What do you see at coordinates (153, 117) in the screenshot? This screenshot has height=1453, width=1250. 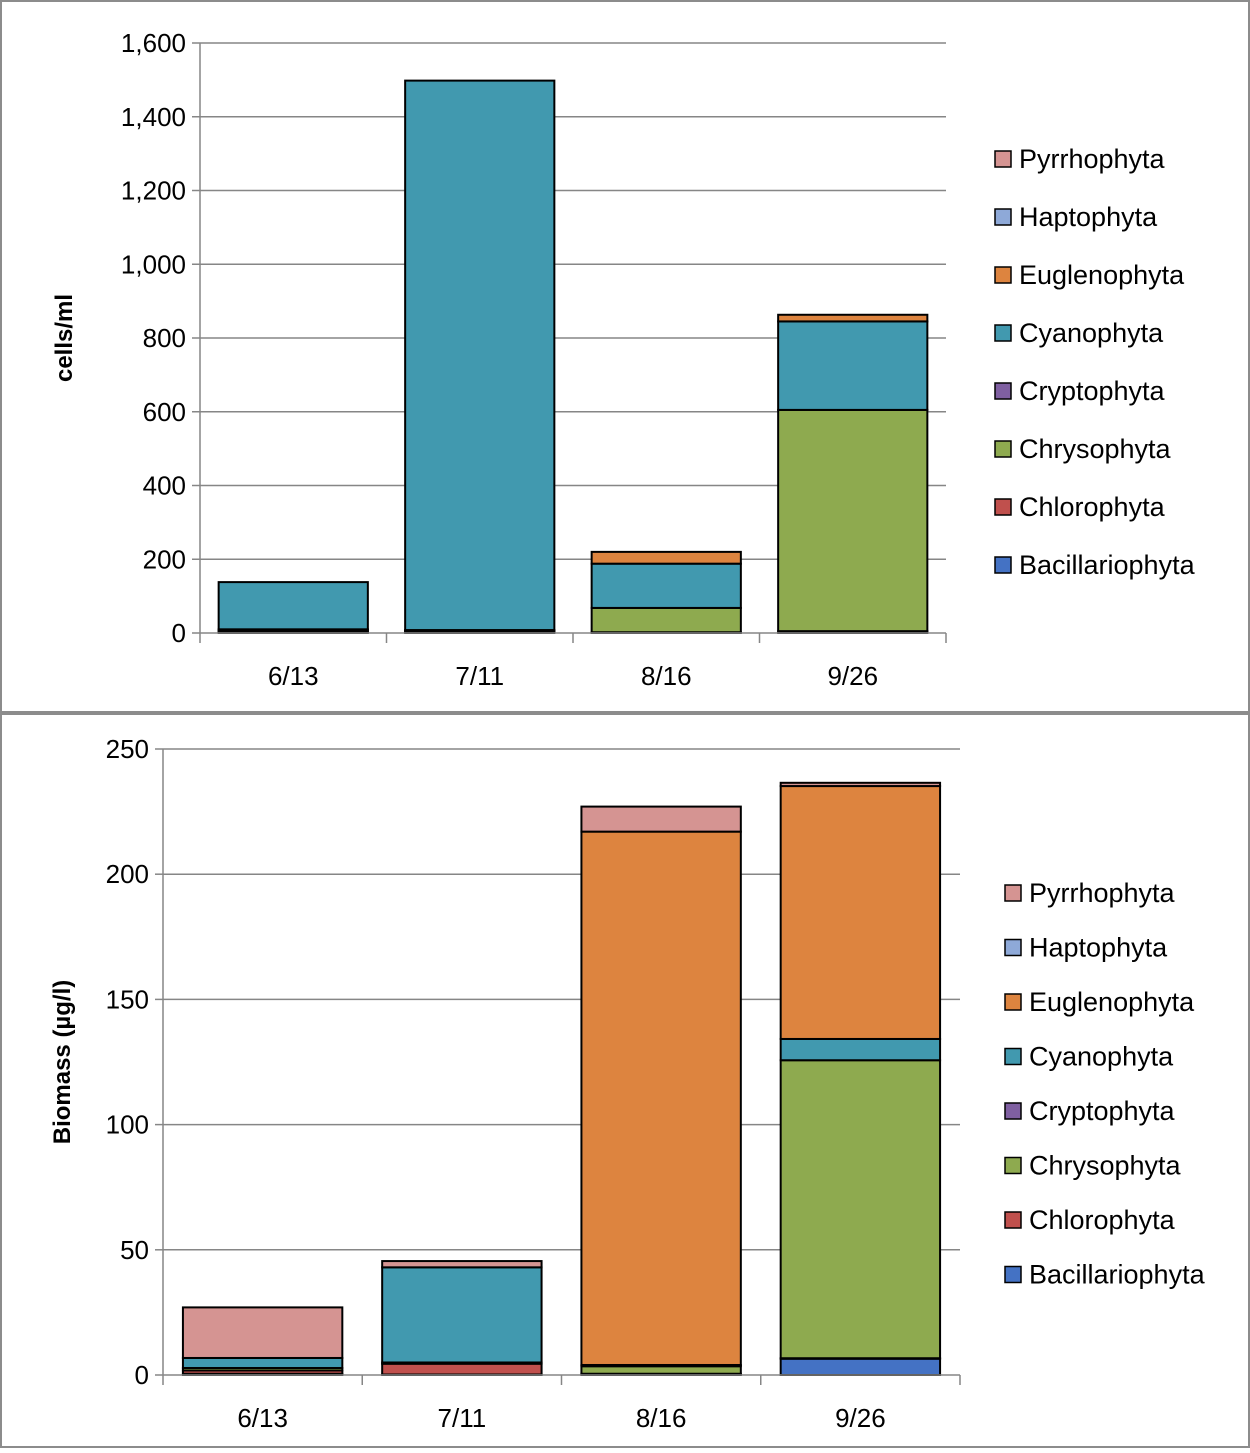 I see `y-tick-label: 1,400` at bounding box center [153, 117].